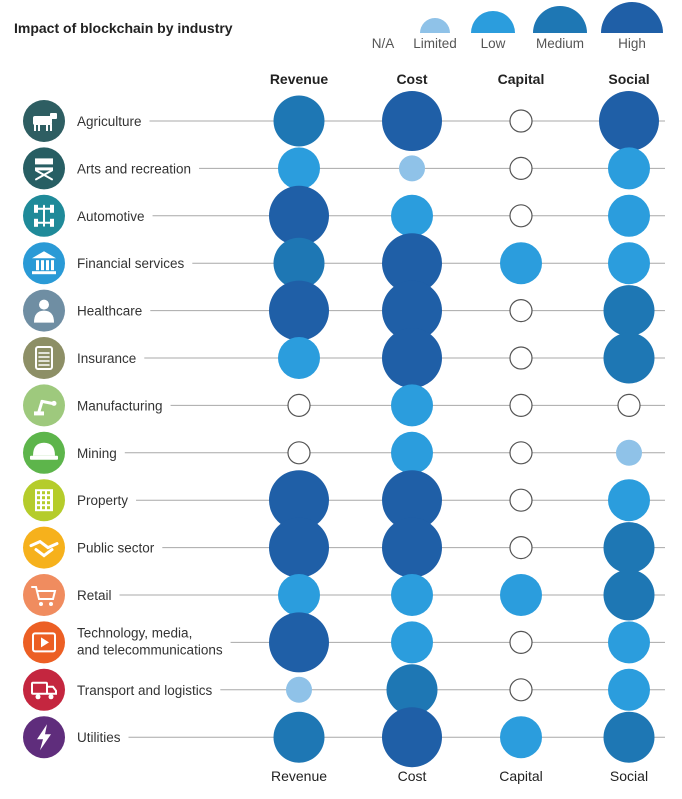  What do you see at coordinates (99, 737) in the screenshot?
I see `industry-label: Utilities` at bounding box center [99, 737].